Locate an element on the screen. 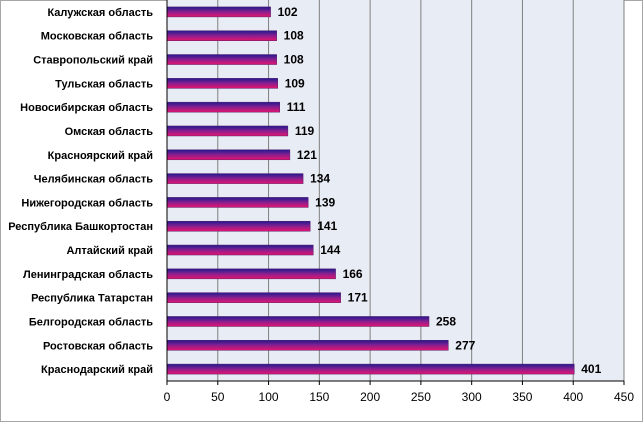 This screenshot has height=422, width=643. data-label: 171 is located at coordinates (358, 298).